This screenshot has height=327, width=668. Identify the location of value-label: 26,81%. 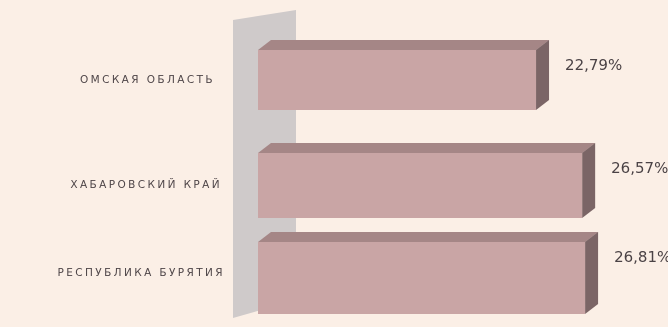
(641, 257).